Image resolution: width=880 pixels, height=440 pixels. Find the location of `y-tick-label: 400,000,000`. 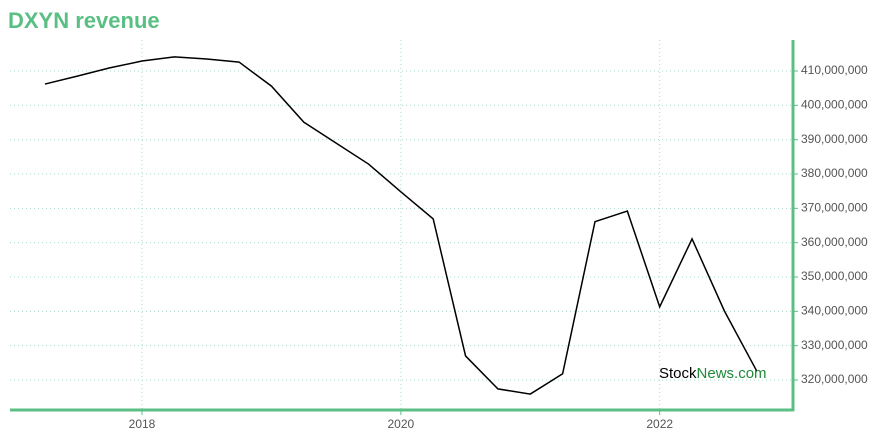

y-tick-label: 400,000,000 is located at coordinates (834, 105).